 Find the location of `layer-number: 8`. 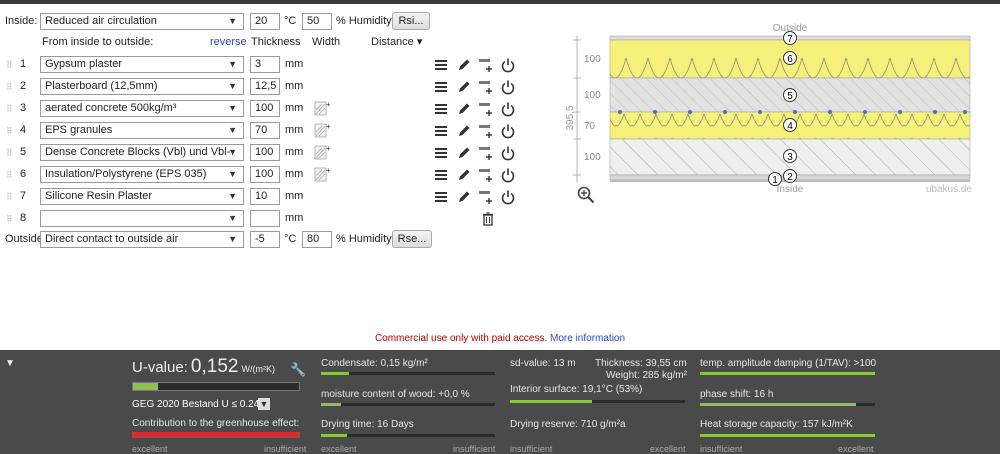

layer-number: 8 is located at coordinates (23, 218).